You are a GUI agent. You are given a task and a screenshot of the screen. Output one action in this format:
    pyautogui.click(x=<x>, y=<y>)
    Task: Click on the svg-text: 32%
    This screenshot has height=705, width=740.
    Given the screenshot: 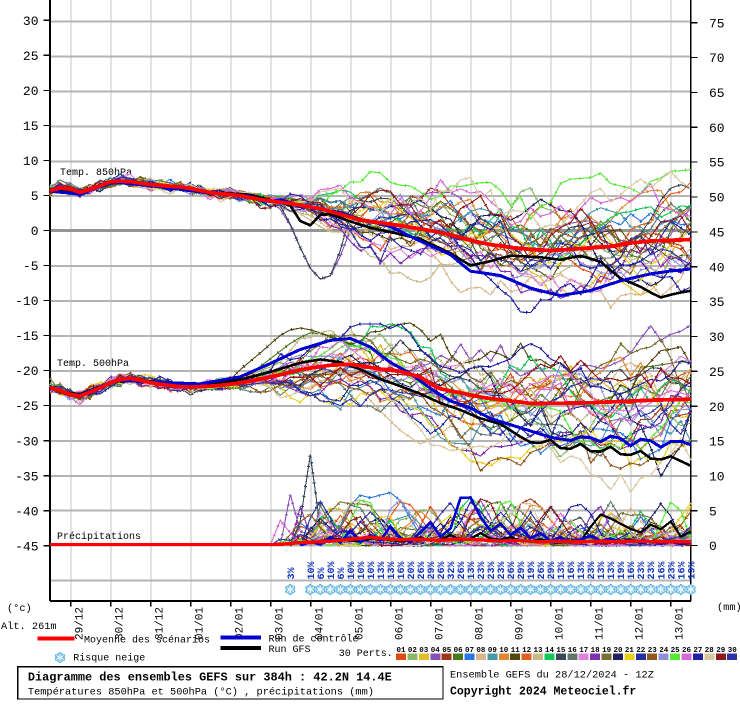 What is the action you would take?
    pyautogui.click(x=452, y=570)
    